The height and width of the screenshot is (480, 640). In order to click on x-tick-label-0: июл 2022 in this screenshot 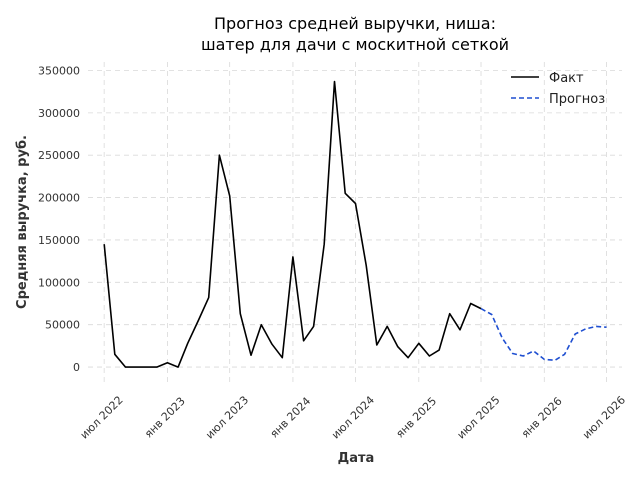, I will do `click(102, 418)`.